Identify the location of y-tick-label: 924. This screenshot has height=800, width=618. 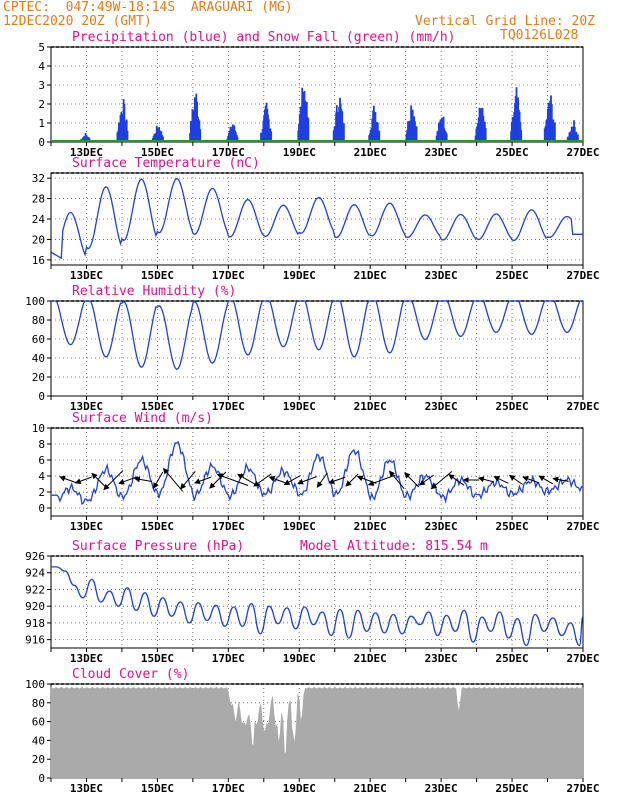
(35, 573).